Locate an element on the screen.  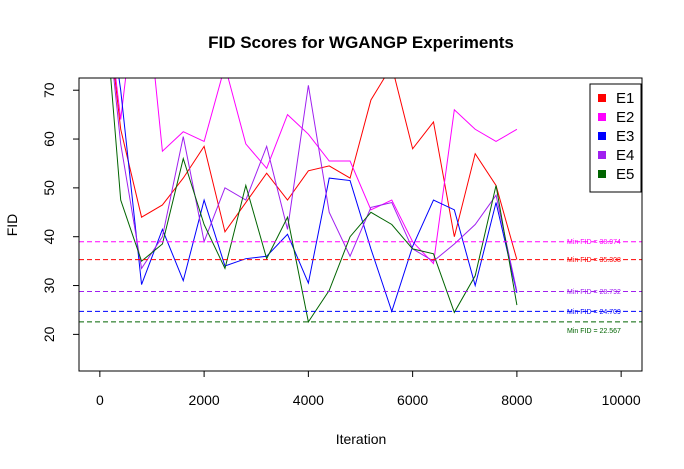
x-tick-label: 2000 is located at coordinates (204, 400).